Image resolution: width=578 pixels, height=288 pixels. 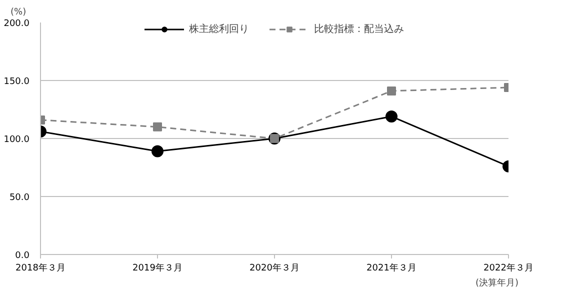 I want to click on x-tick-label: 2021年３月, so click(x=391, y=268).